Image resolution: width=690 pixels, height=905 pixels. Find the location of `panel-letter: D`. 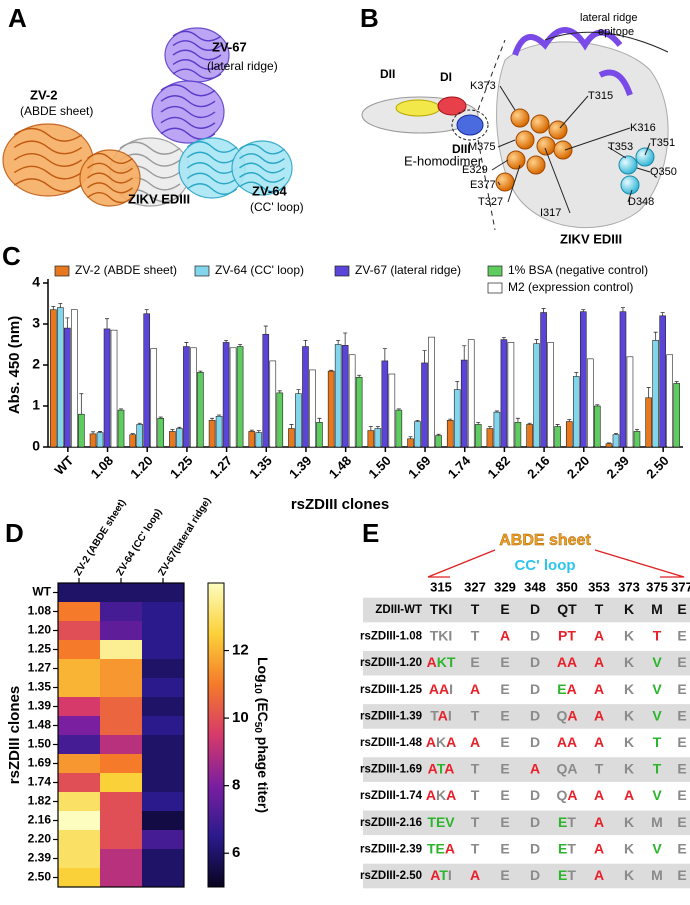

panel-letter: D is located at coordinates (14, 533).